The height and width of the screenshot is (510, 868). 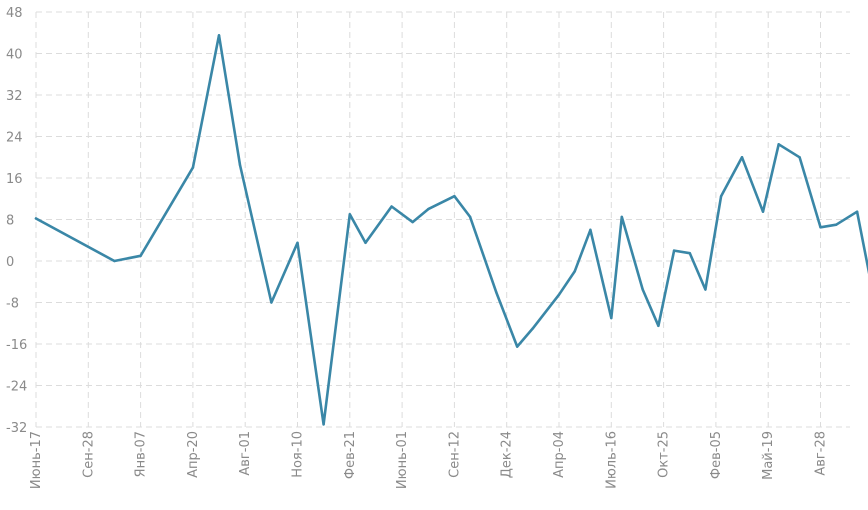 I want to click on x-tick-label: Фев-05, so click(x=716, y=455).